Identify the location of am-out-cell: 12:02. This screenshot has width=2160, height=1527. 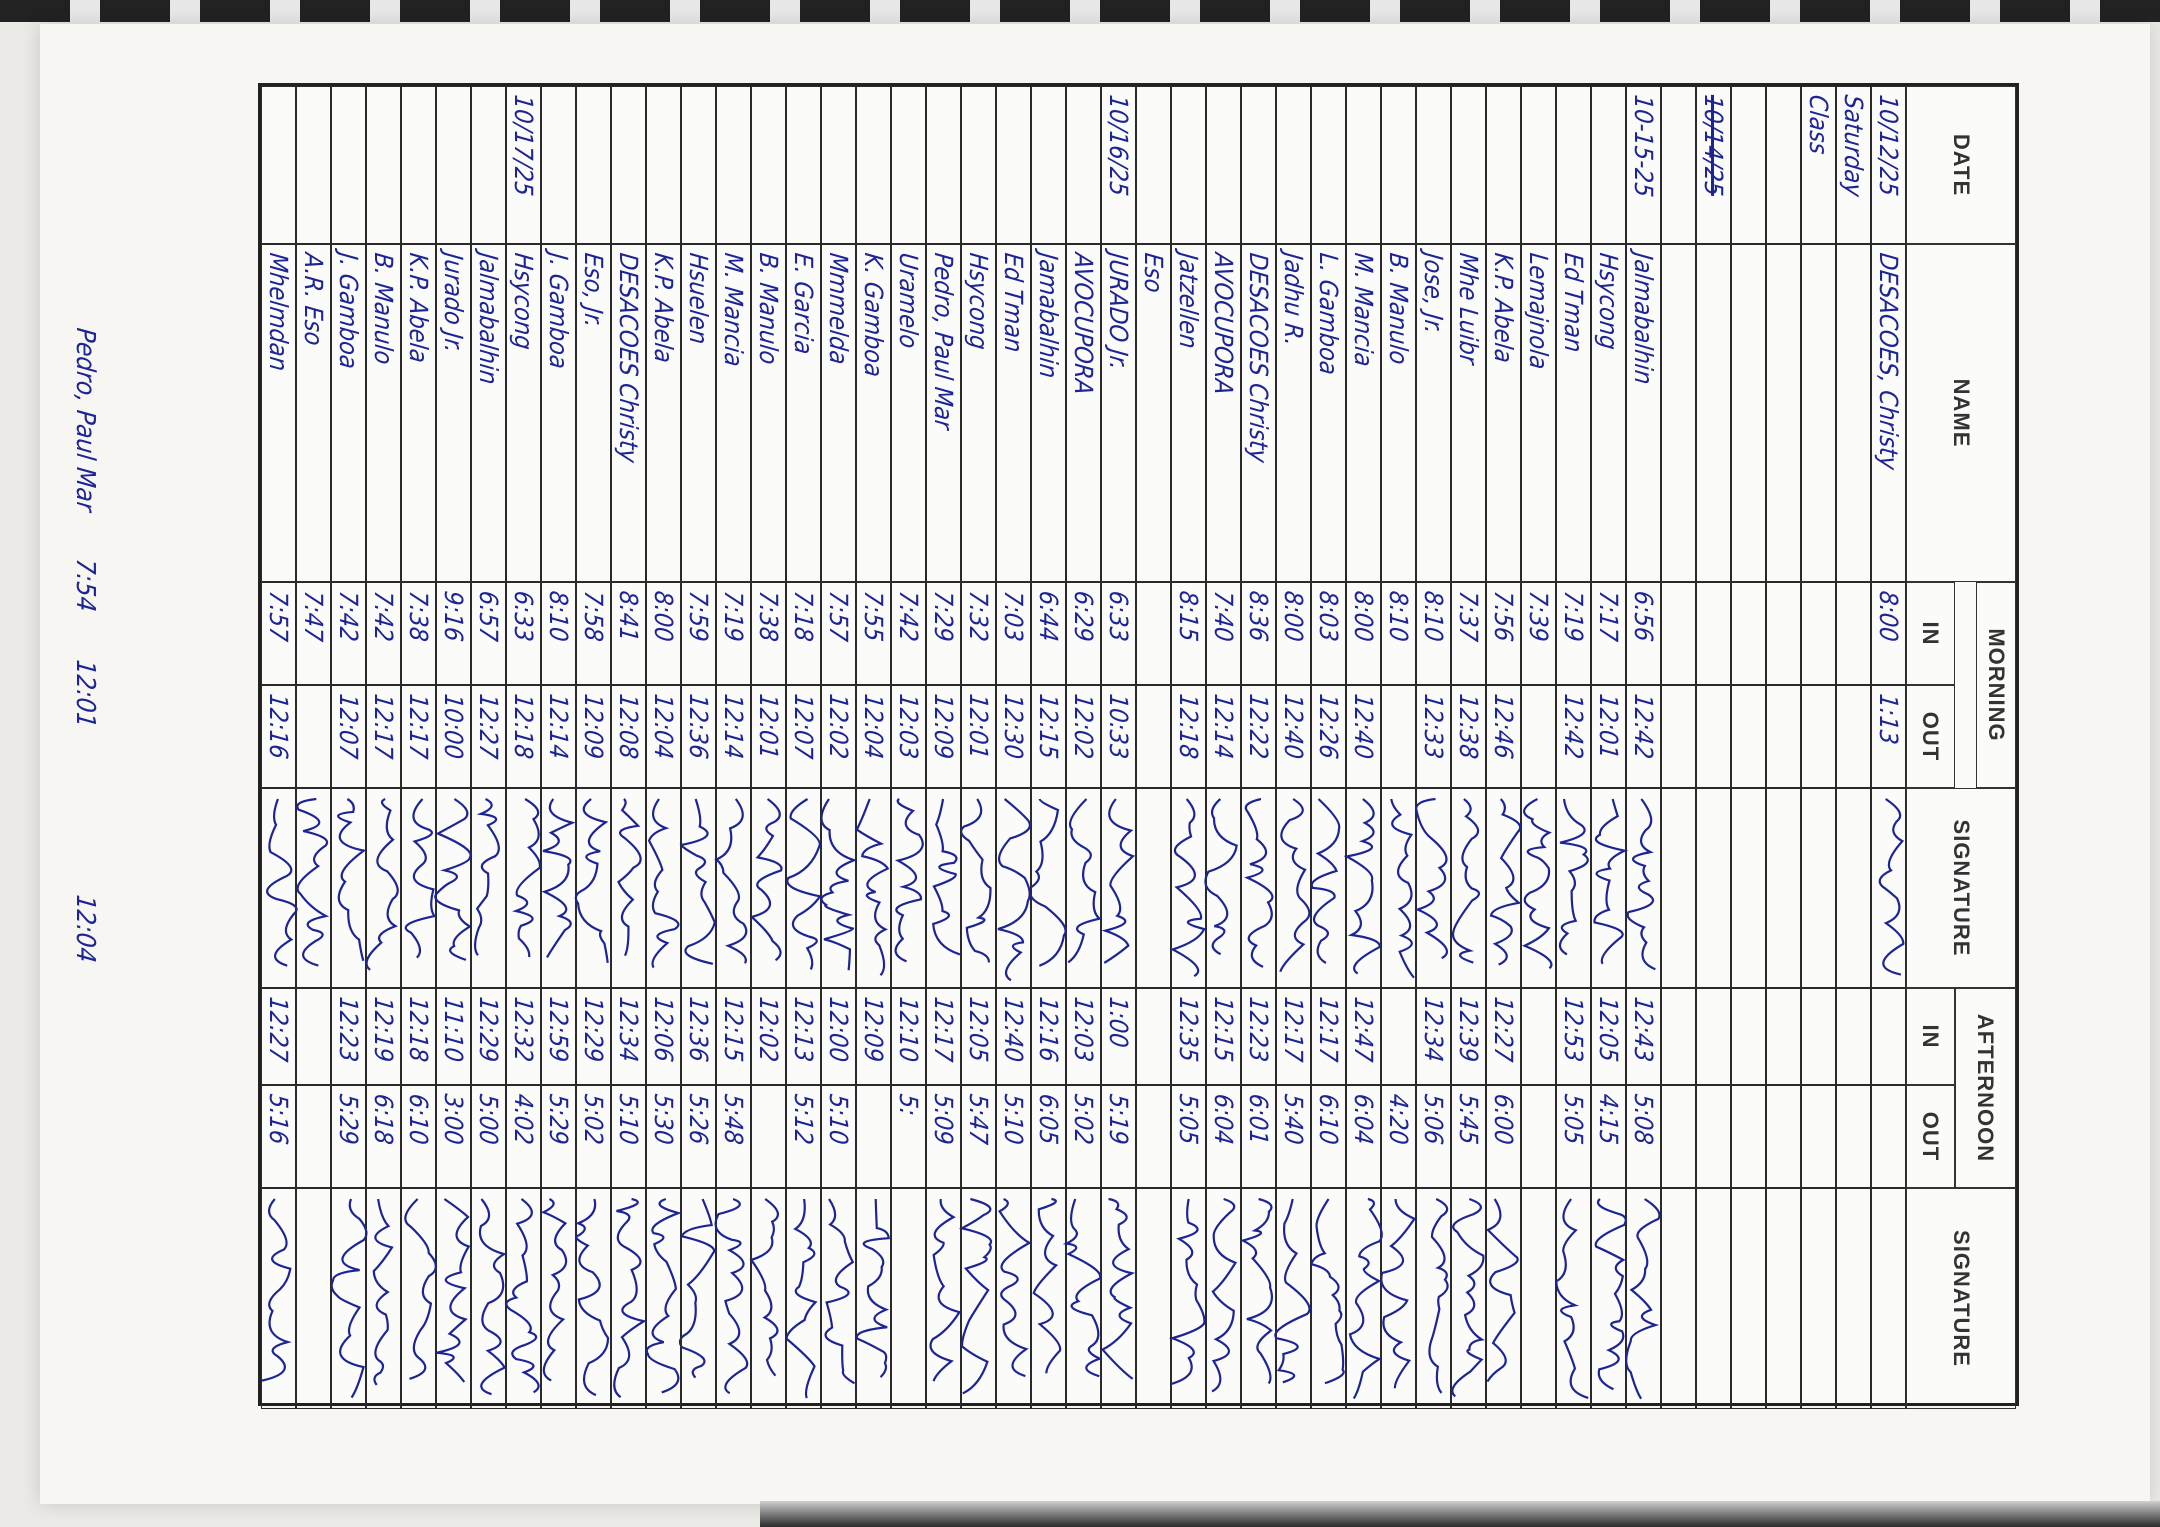
(838, 736).